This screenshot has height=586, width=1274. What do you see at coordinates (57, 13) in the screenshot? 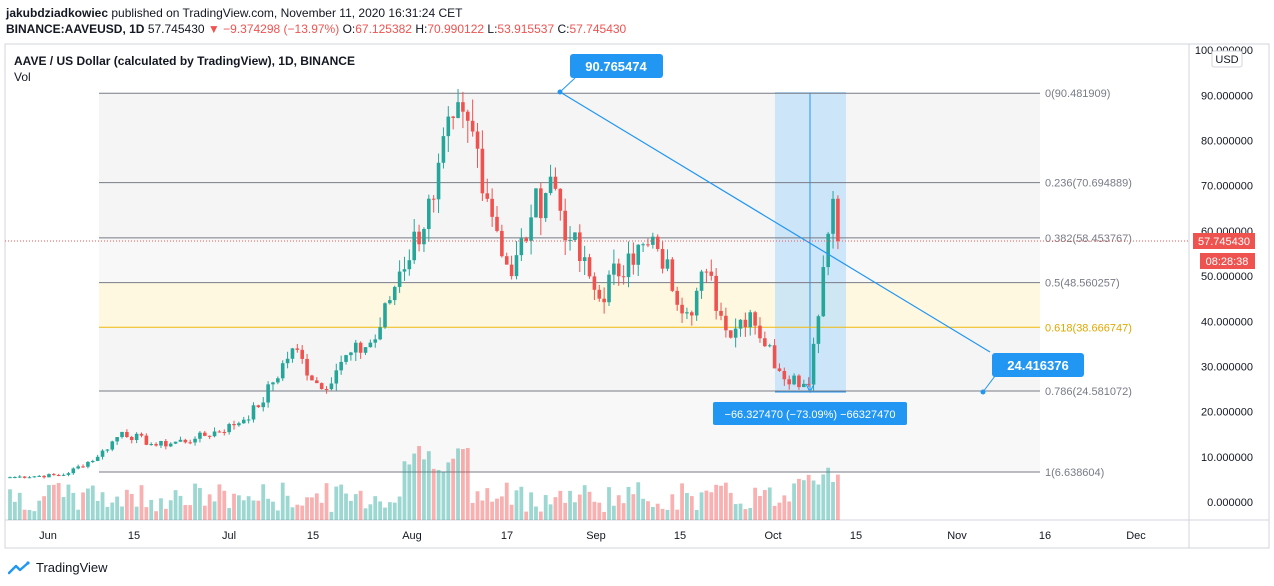
I see `author-name: jakubdziadkowiec` at bounding box center [57, 13].